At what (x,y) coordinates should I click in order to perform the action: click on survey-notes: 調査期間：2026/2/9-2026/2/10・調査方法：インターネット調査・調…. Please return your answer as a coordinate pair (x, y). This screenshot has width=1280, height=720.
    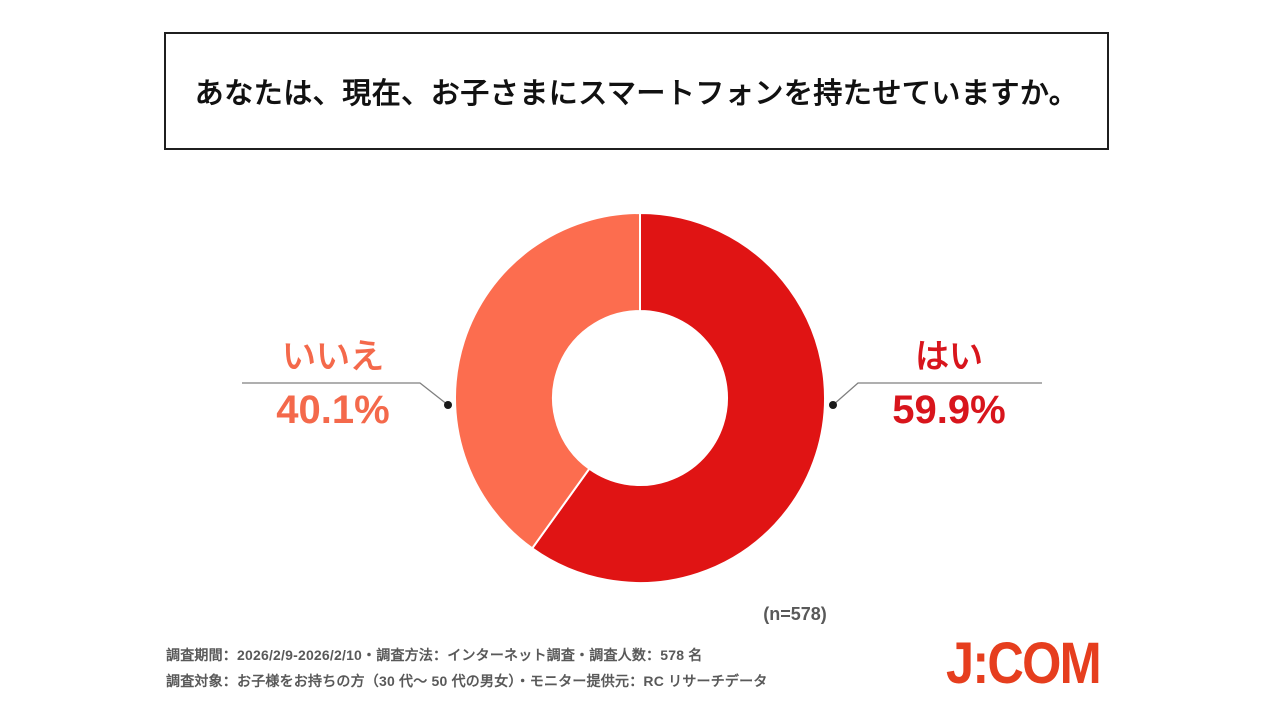
    Looking at the image, I should click on (467, 668).